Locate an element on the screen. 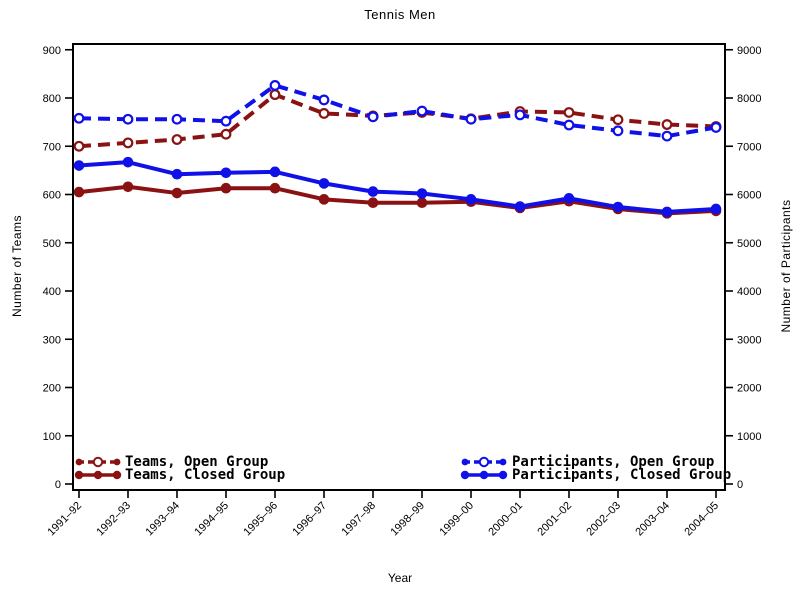  y-right-tick-label: 0 is located at coordinates (740, 485).